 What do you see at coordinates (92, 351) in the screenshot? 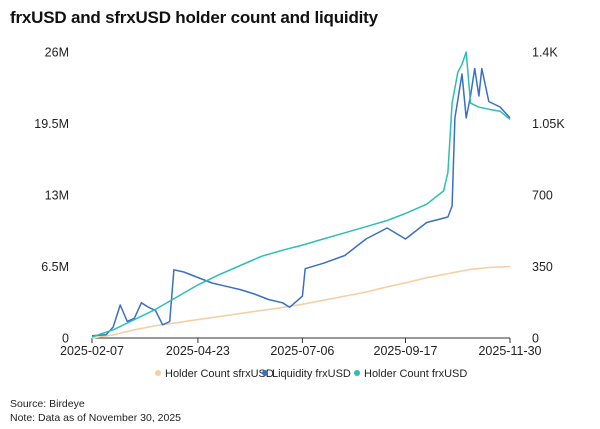
I see `x-tick-label: 2025-02-07` at bounding box center [92, 351].